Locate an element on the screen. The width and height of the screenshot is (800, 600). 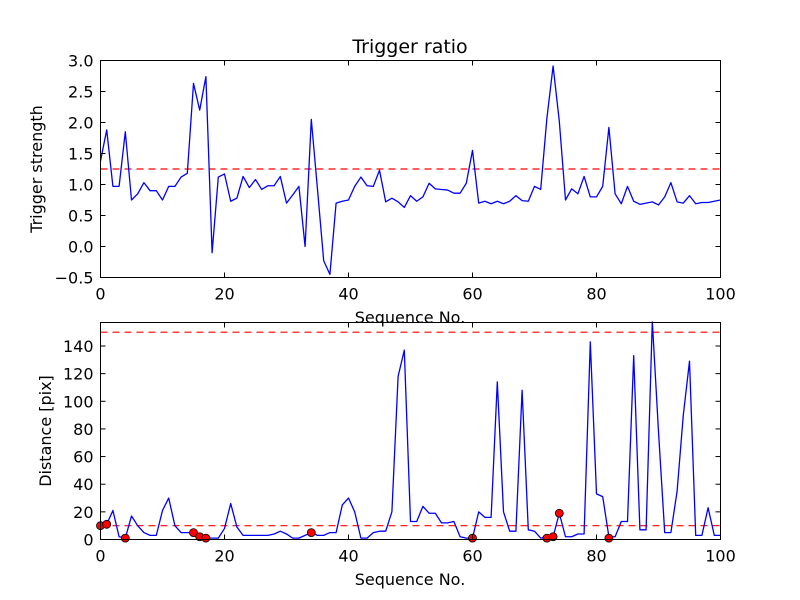
distance-ytick-label: 0 is located at coordinates (88, 540).